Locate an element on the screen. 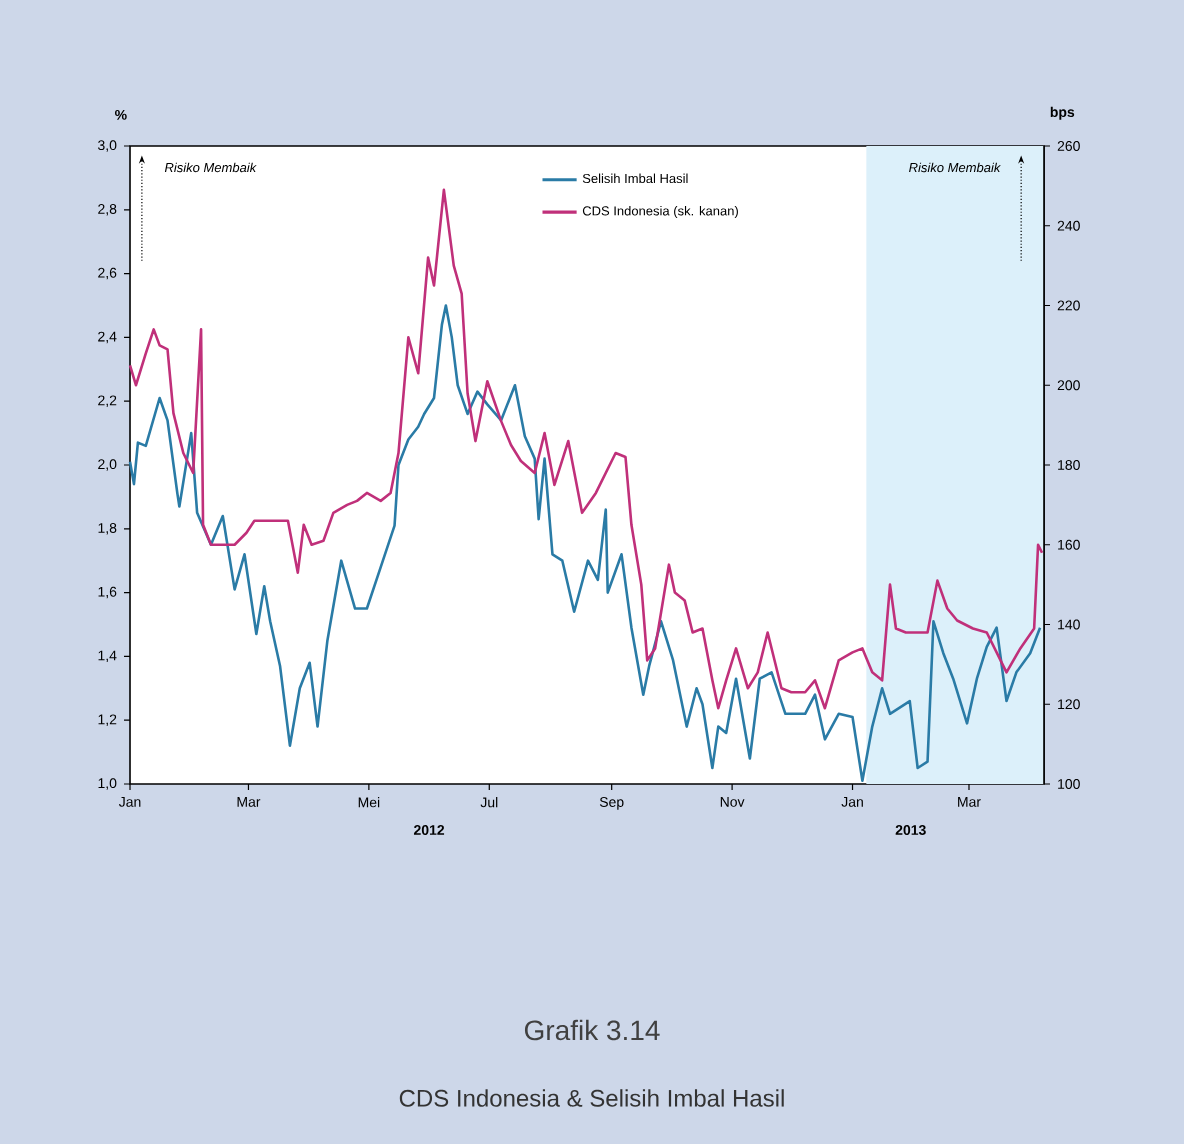 Image resolution: width=1184 pixels, height=1144 pixels. text: CDS Indonesia & Selisih Imbal Hasil is located at coordinates (591, 1098).